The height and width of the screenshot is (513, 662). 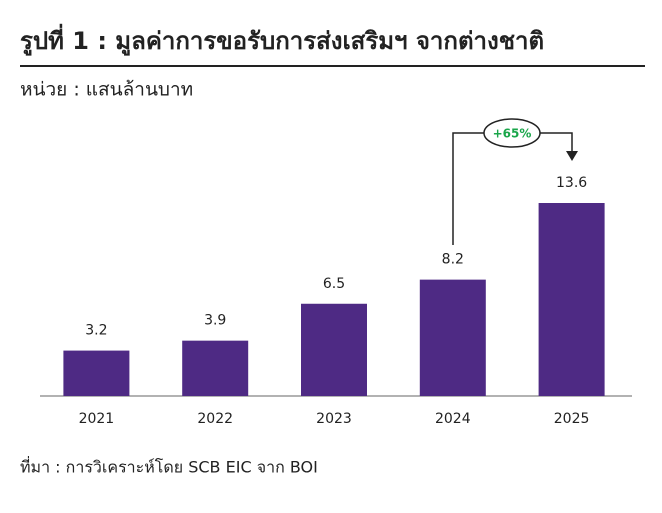 I want to click on growth-arrowhead, so click(x=572, y=156).